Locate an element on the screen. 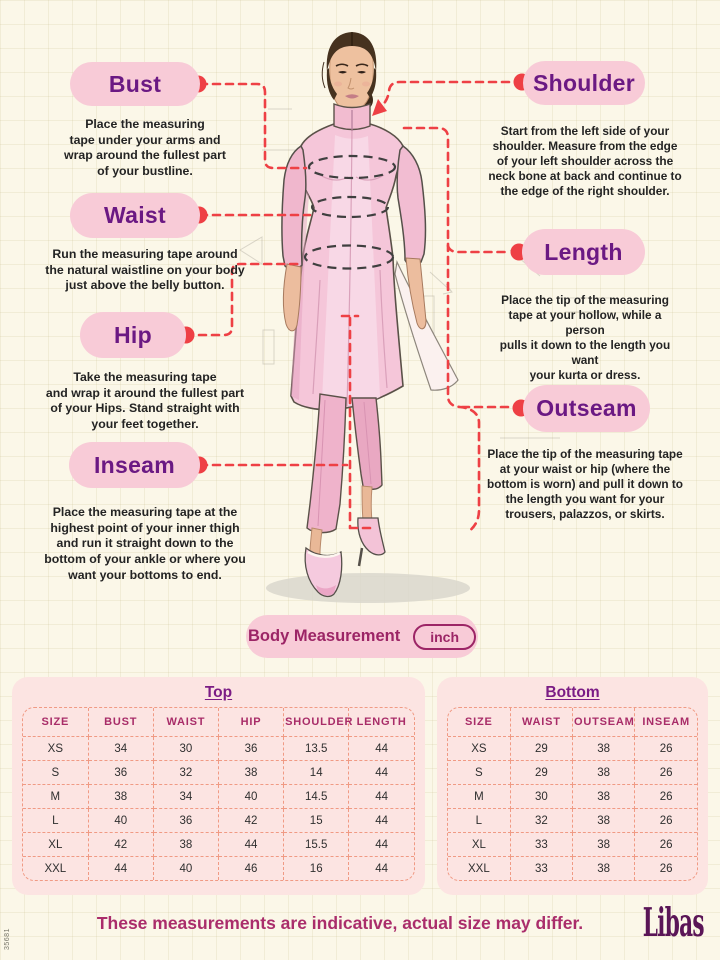 This screenshot has height=960, width=720. table-row: XXL 44 40 46 16 44 is located at coordinates (218, 868).